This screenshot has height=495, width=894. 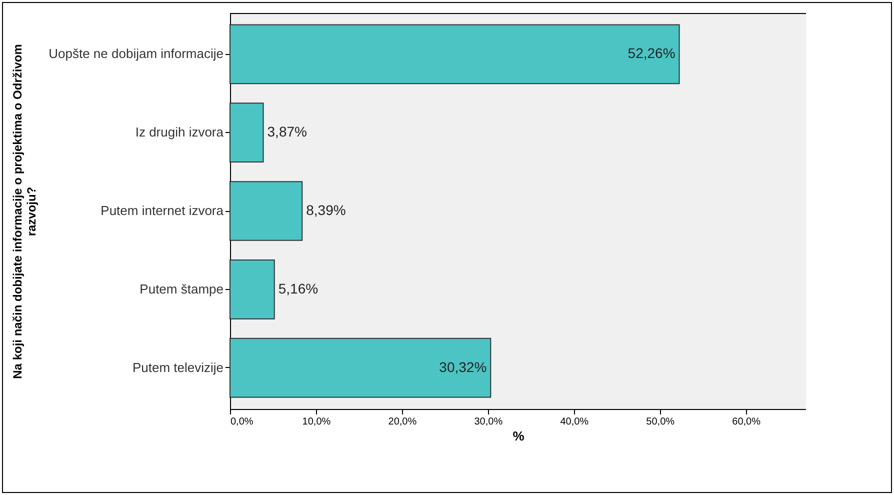 I want to click on data-label: 5,16%, so click(x=298, y=288).